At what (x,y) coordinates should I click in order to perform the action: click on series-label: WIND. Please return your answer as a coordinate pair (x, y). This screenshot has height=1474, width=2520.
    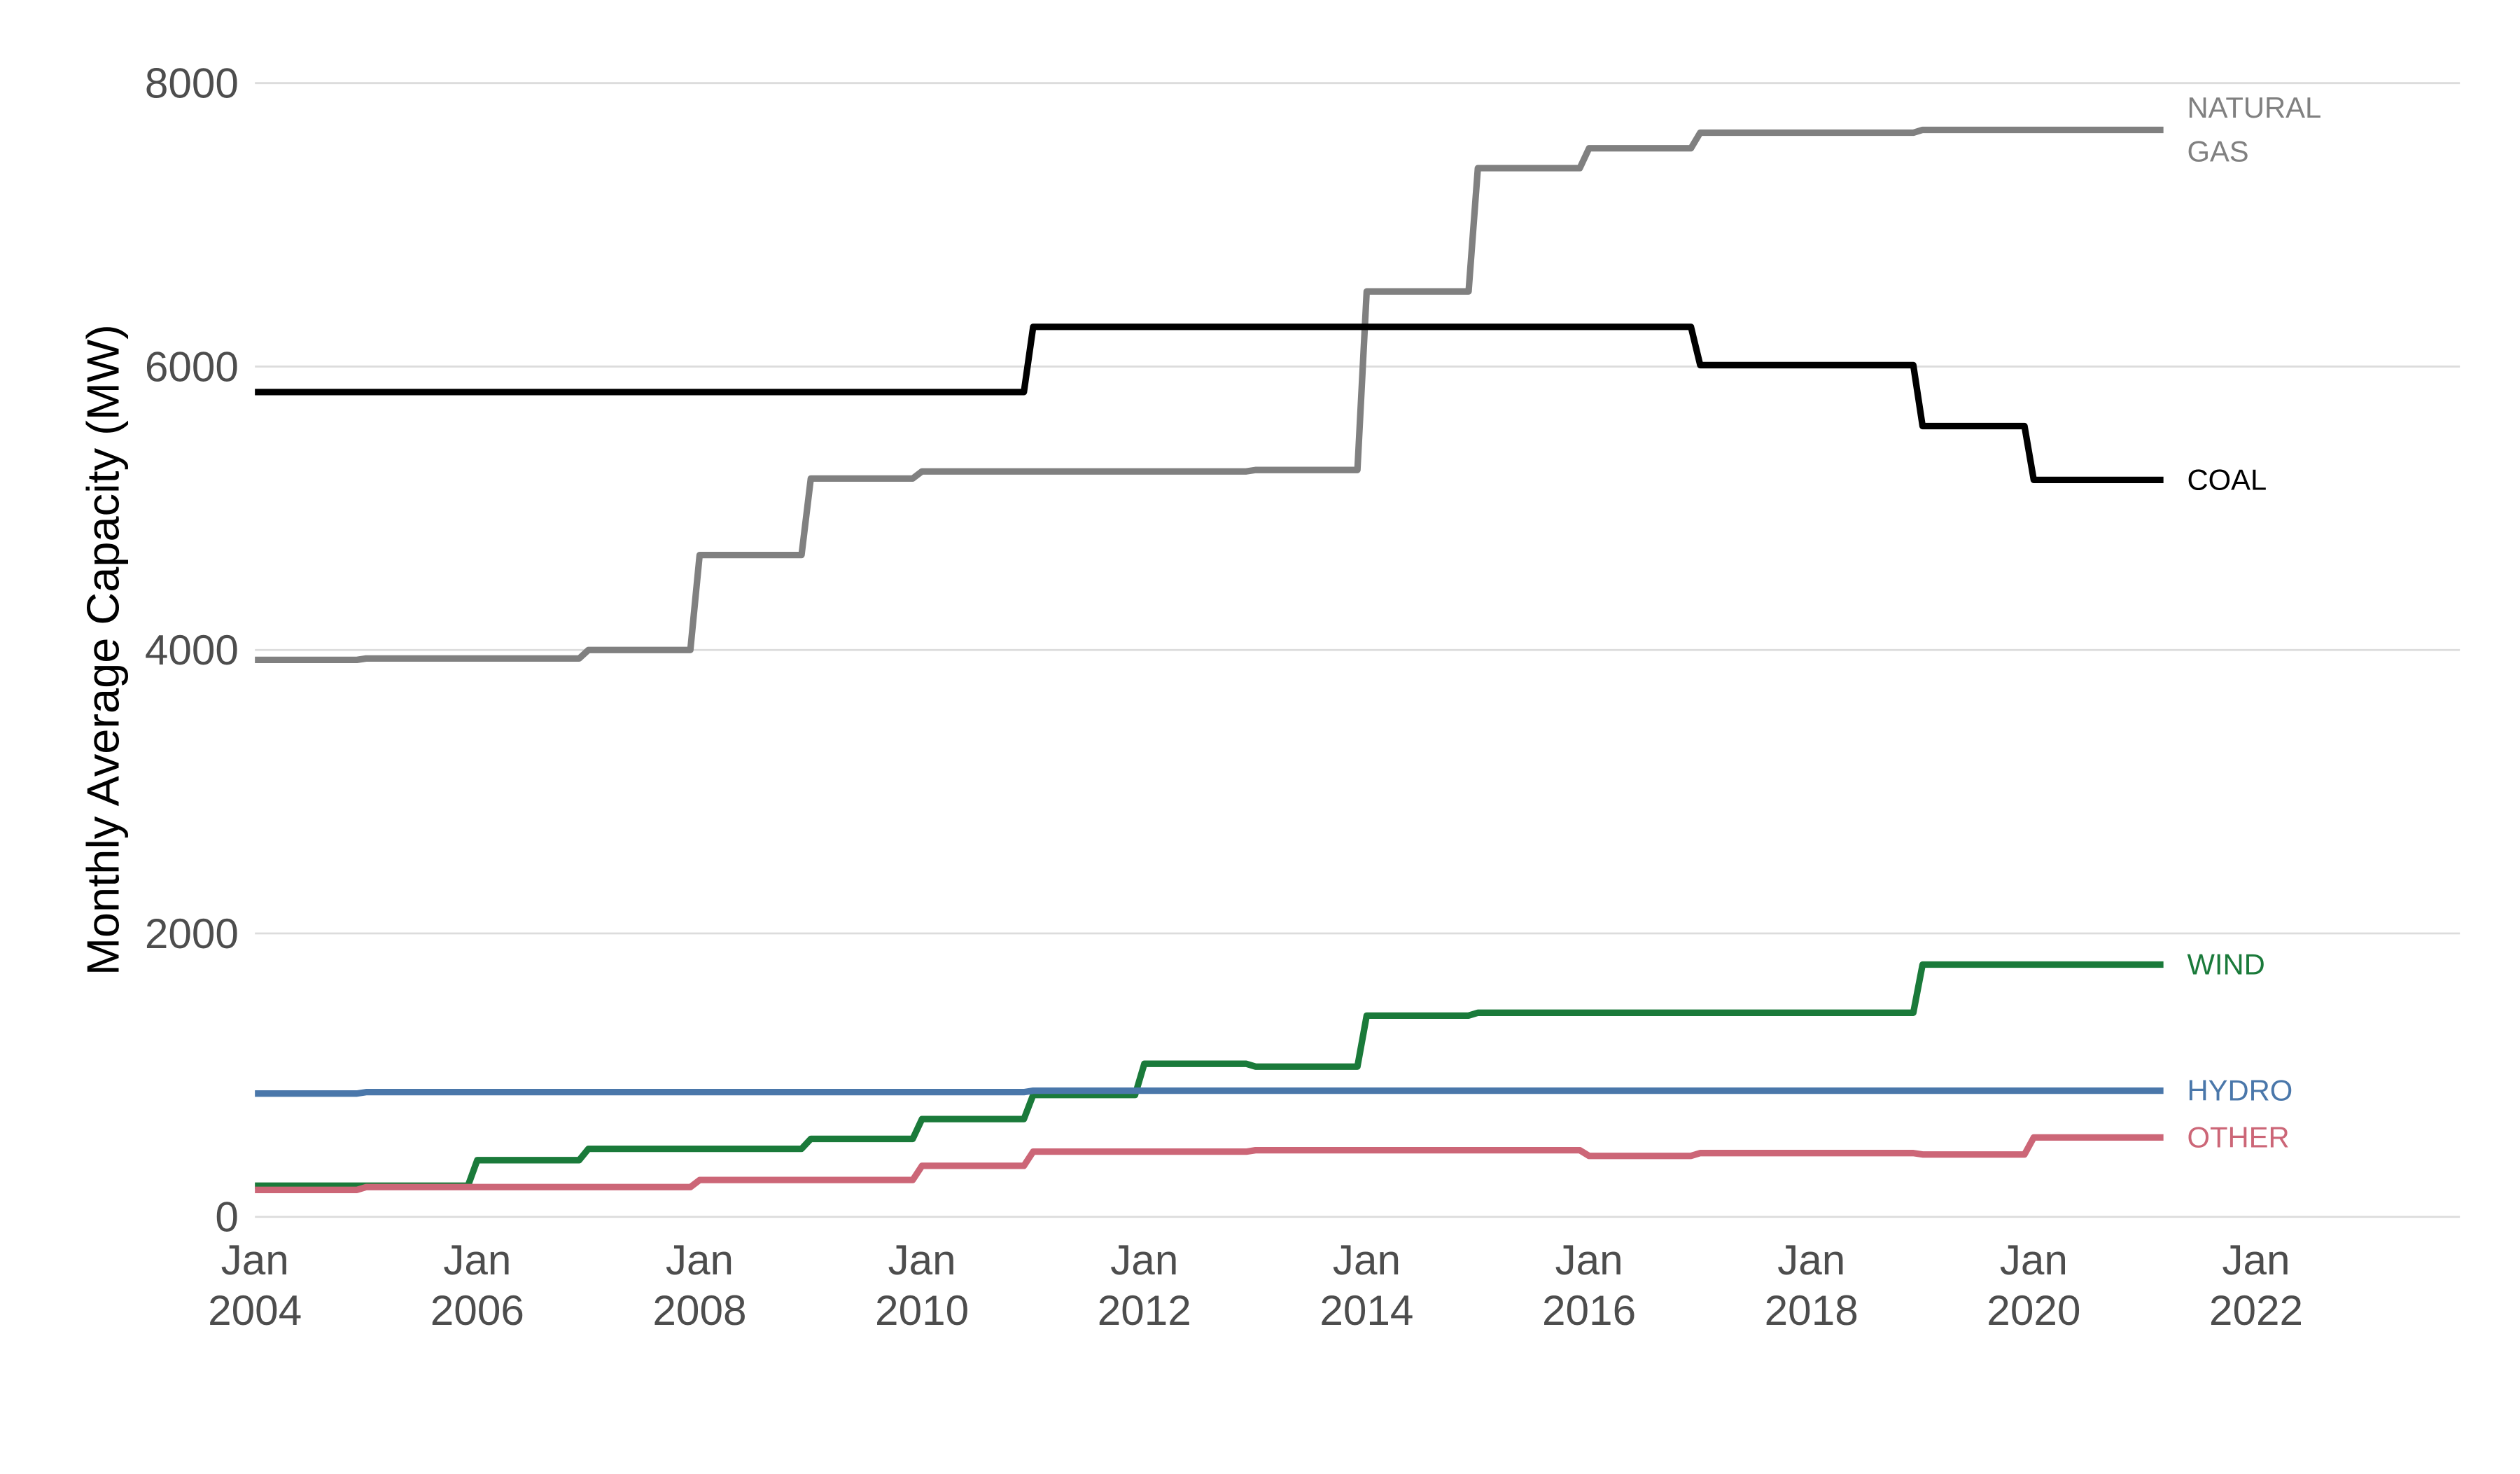
    Looking at the image, I should click on (2225, 963).